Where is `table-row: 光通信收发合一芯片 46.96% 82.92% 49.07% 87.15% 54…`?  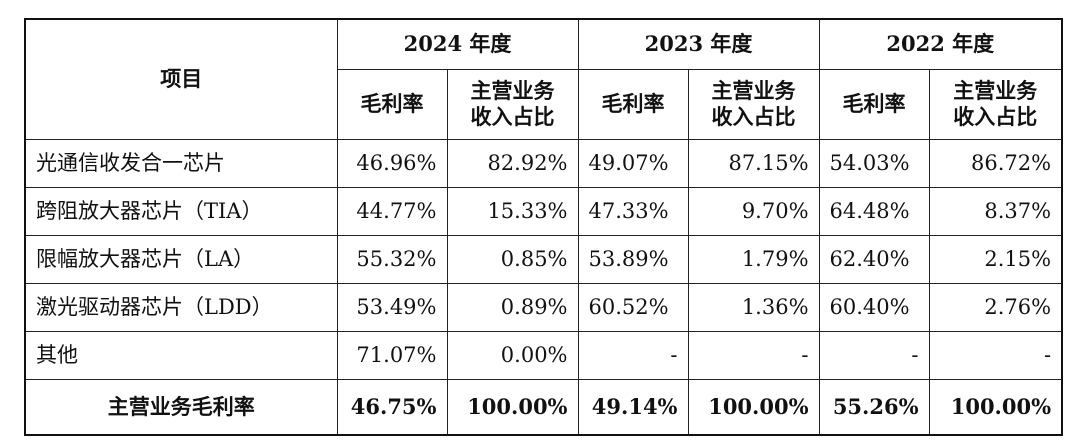 table-row: 光通信收发合一芯片 46.96% 82.92% 49.07% 87.15% 54… is located at coordinates (543, 163).